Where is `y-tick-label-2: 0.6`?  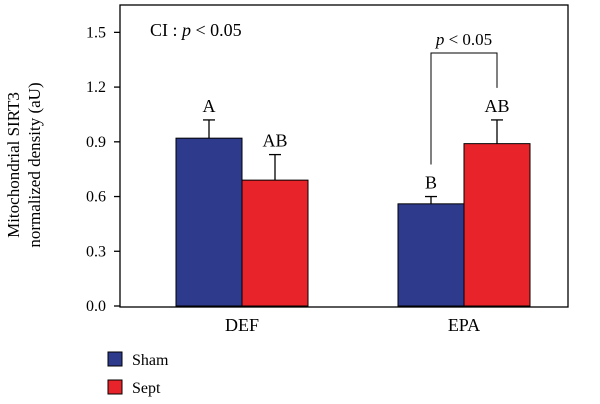
y-tick-label-2: 0.6 is located at coordinates (96, 197).